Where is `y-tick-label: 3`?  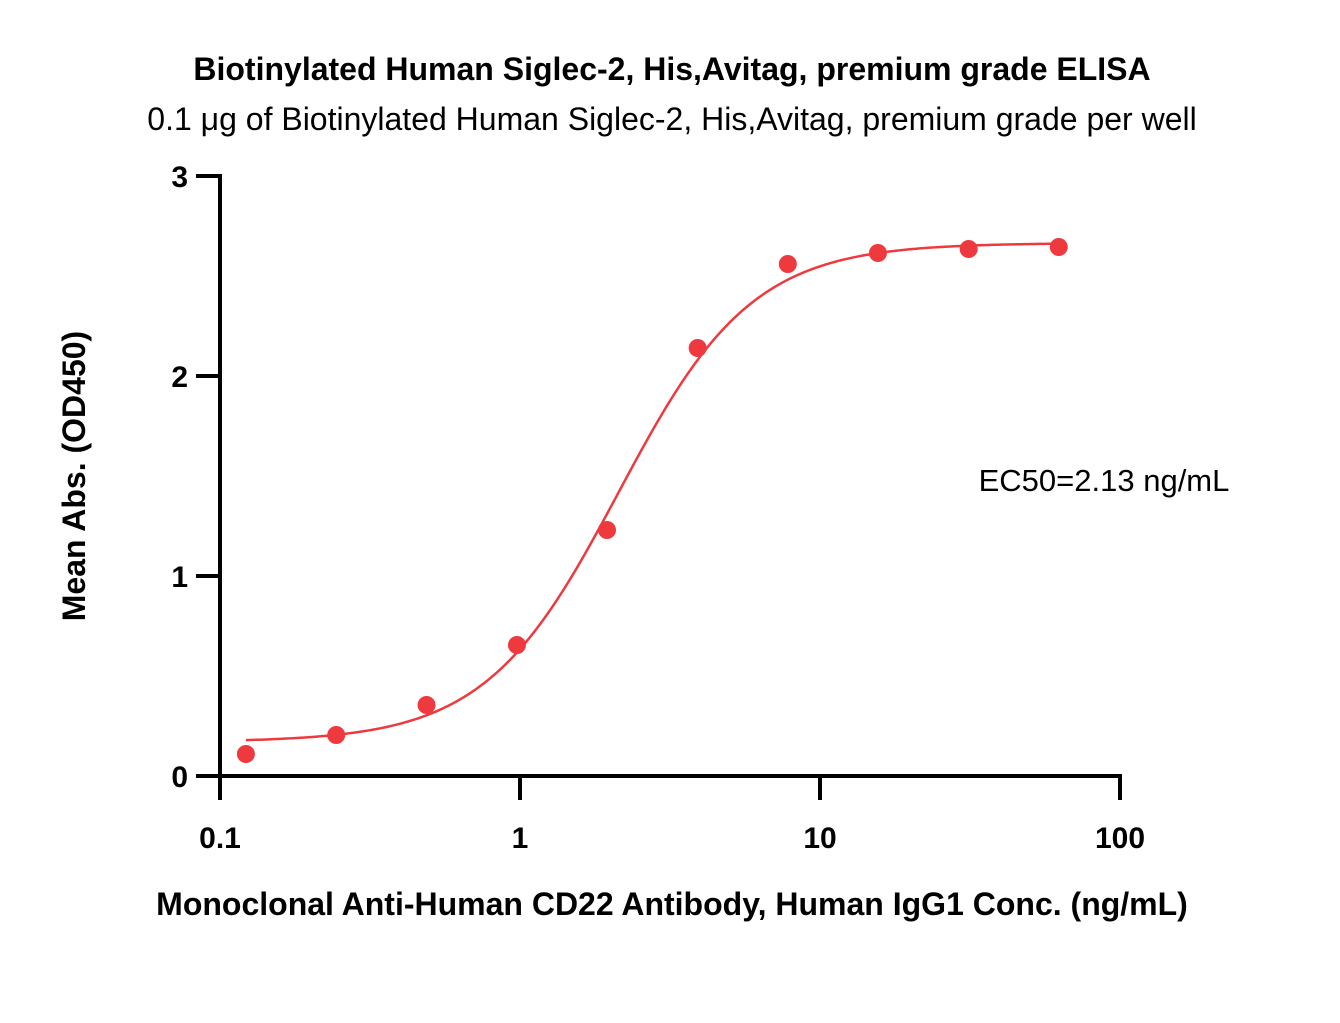 y-tick-label: 3 is located at coordinates (179, 177).